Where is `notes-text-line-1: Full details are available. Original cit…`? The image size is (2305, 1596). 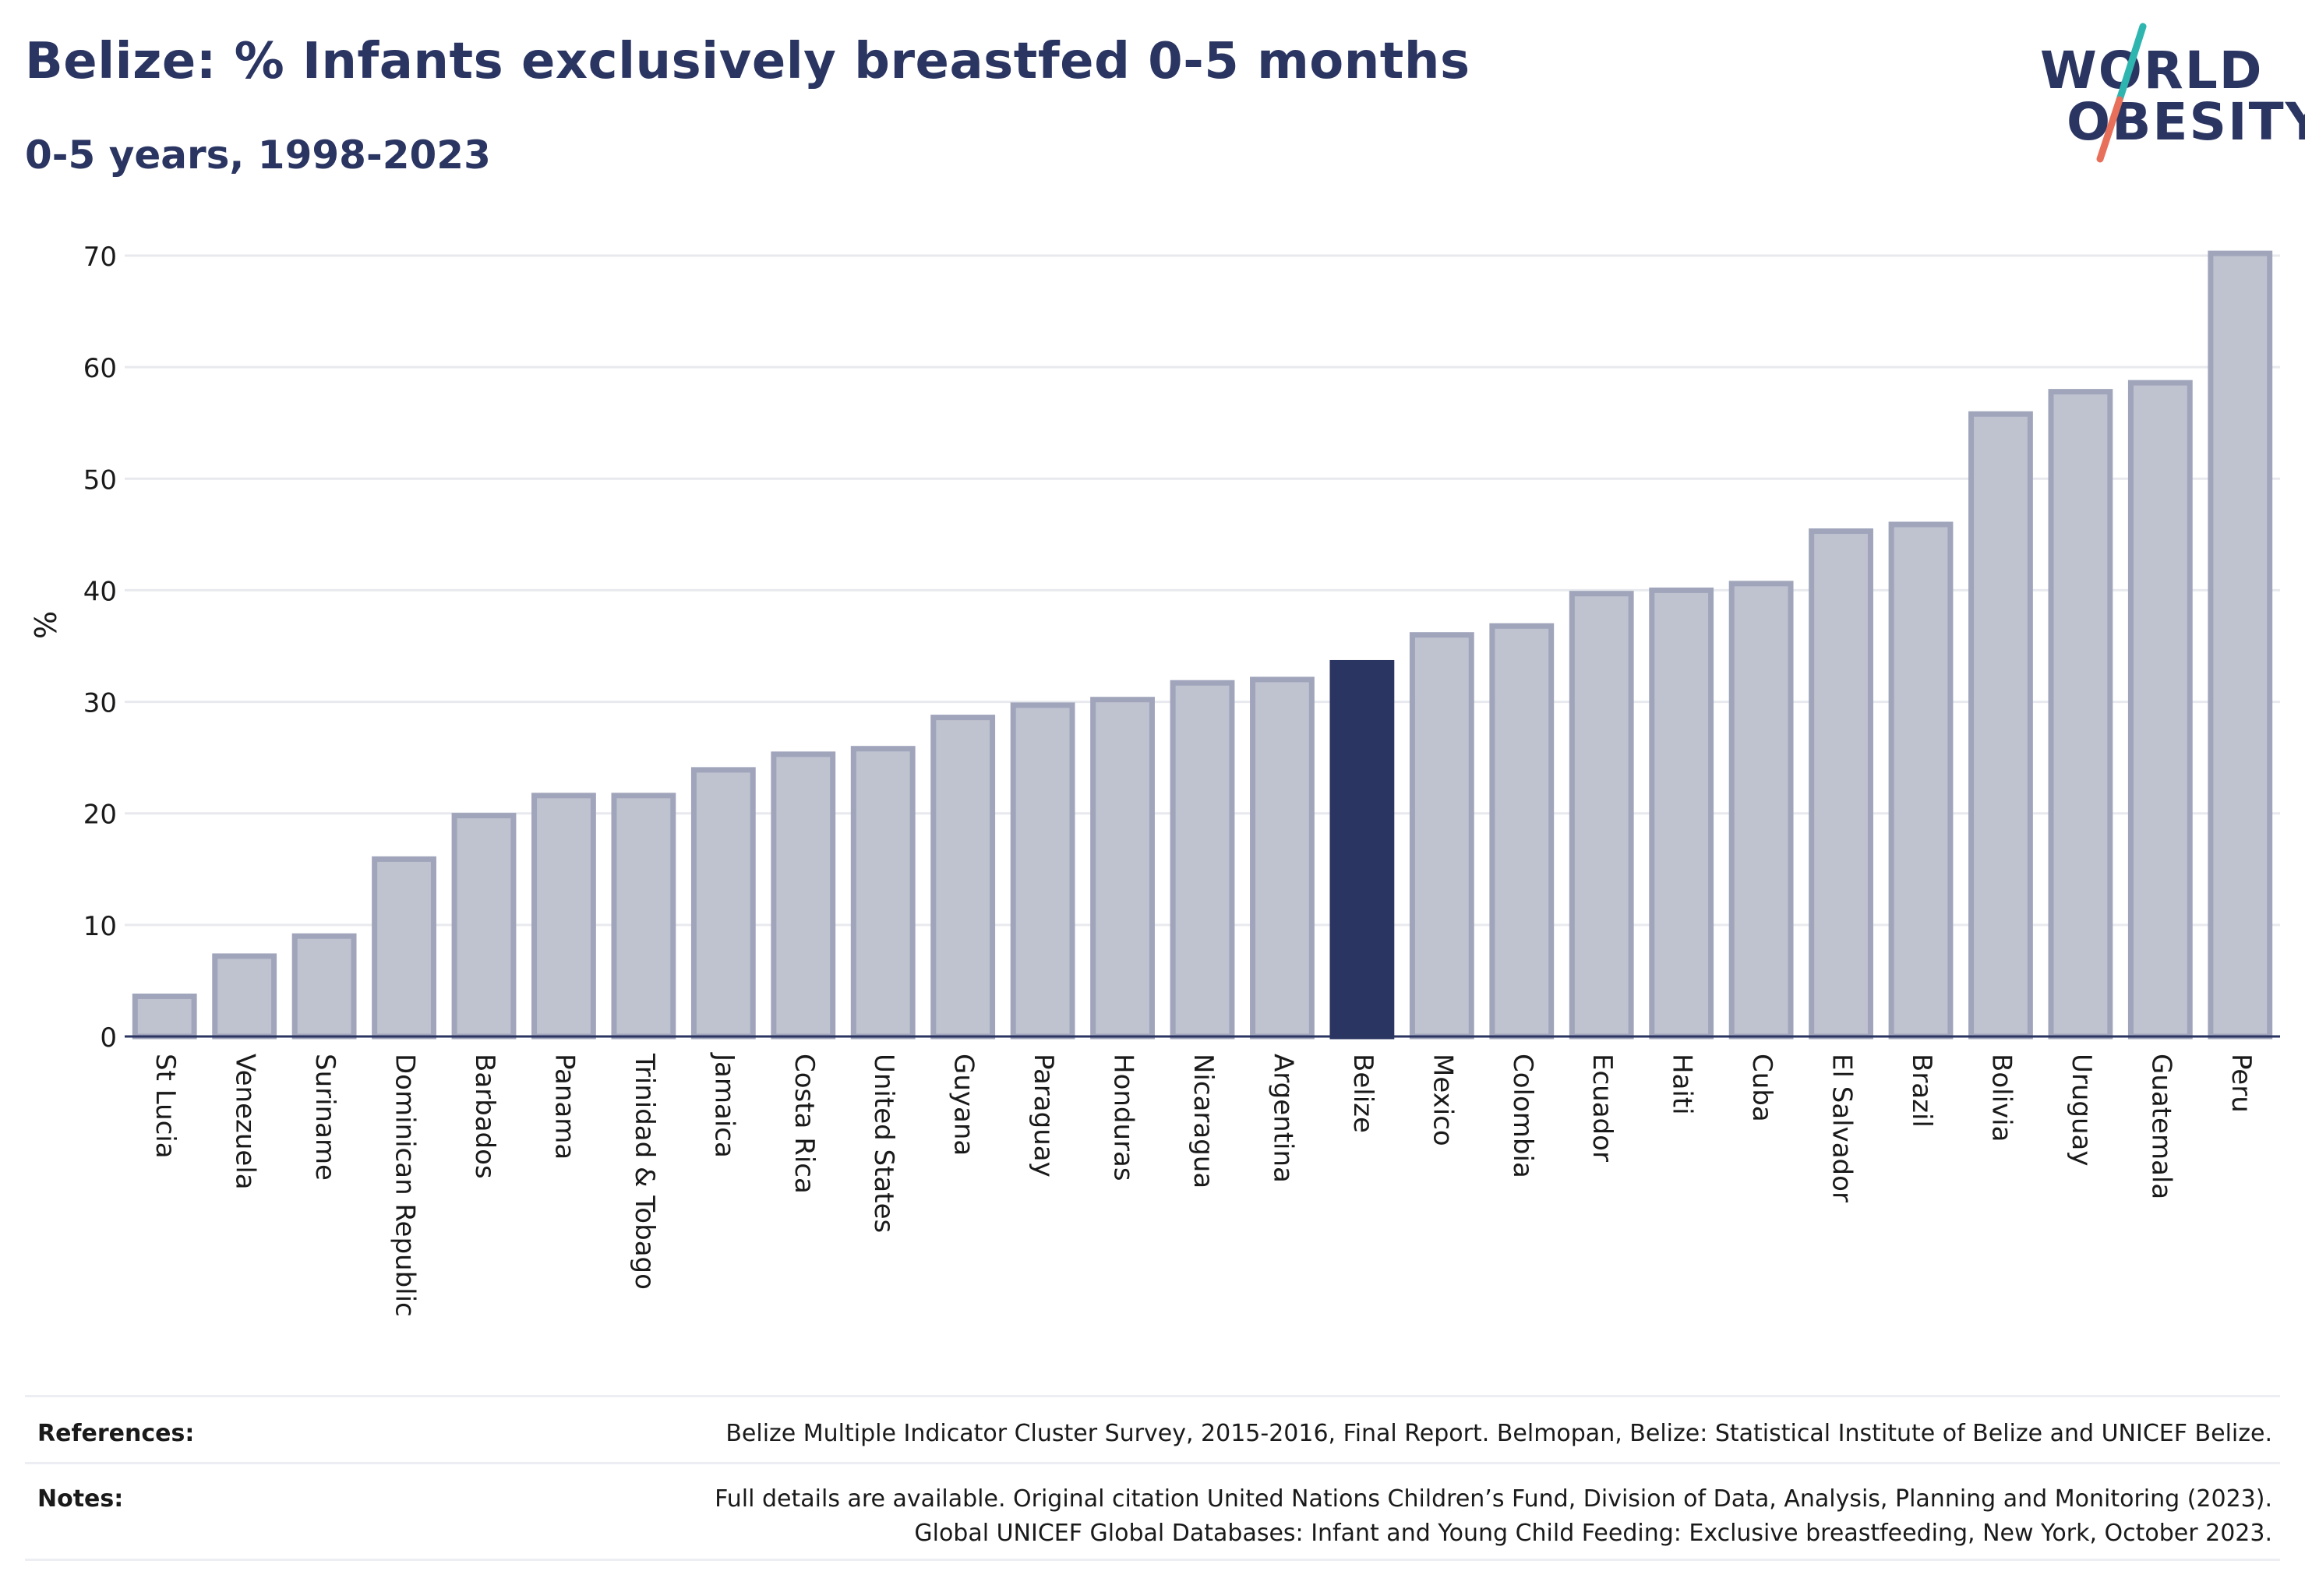 notes-text-line-1: Full details are available. Original cit… is located at coordinates (1493, 1499).